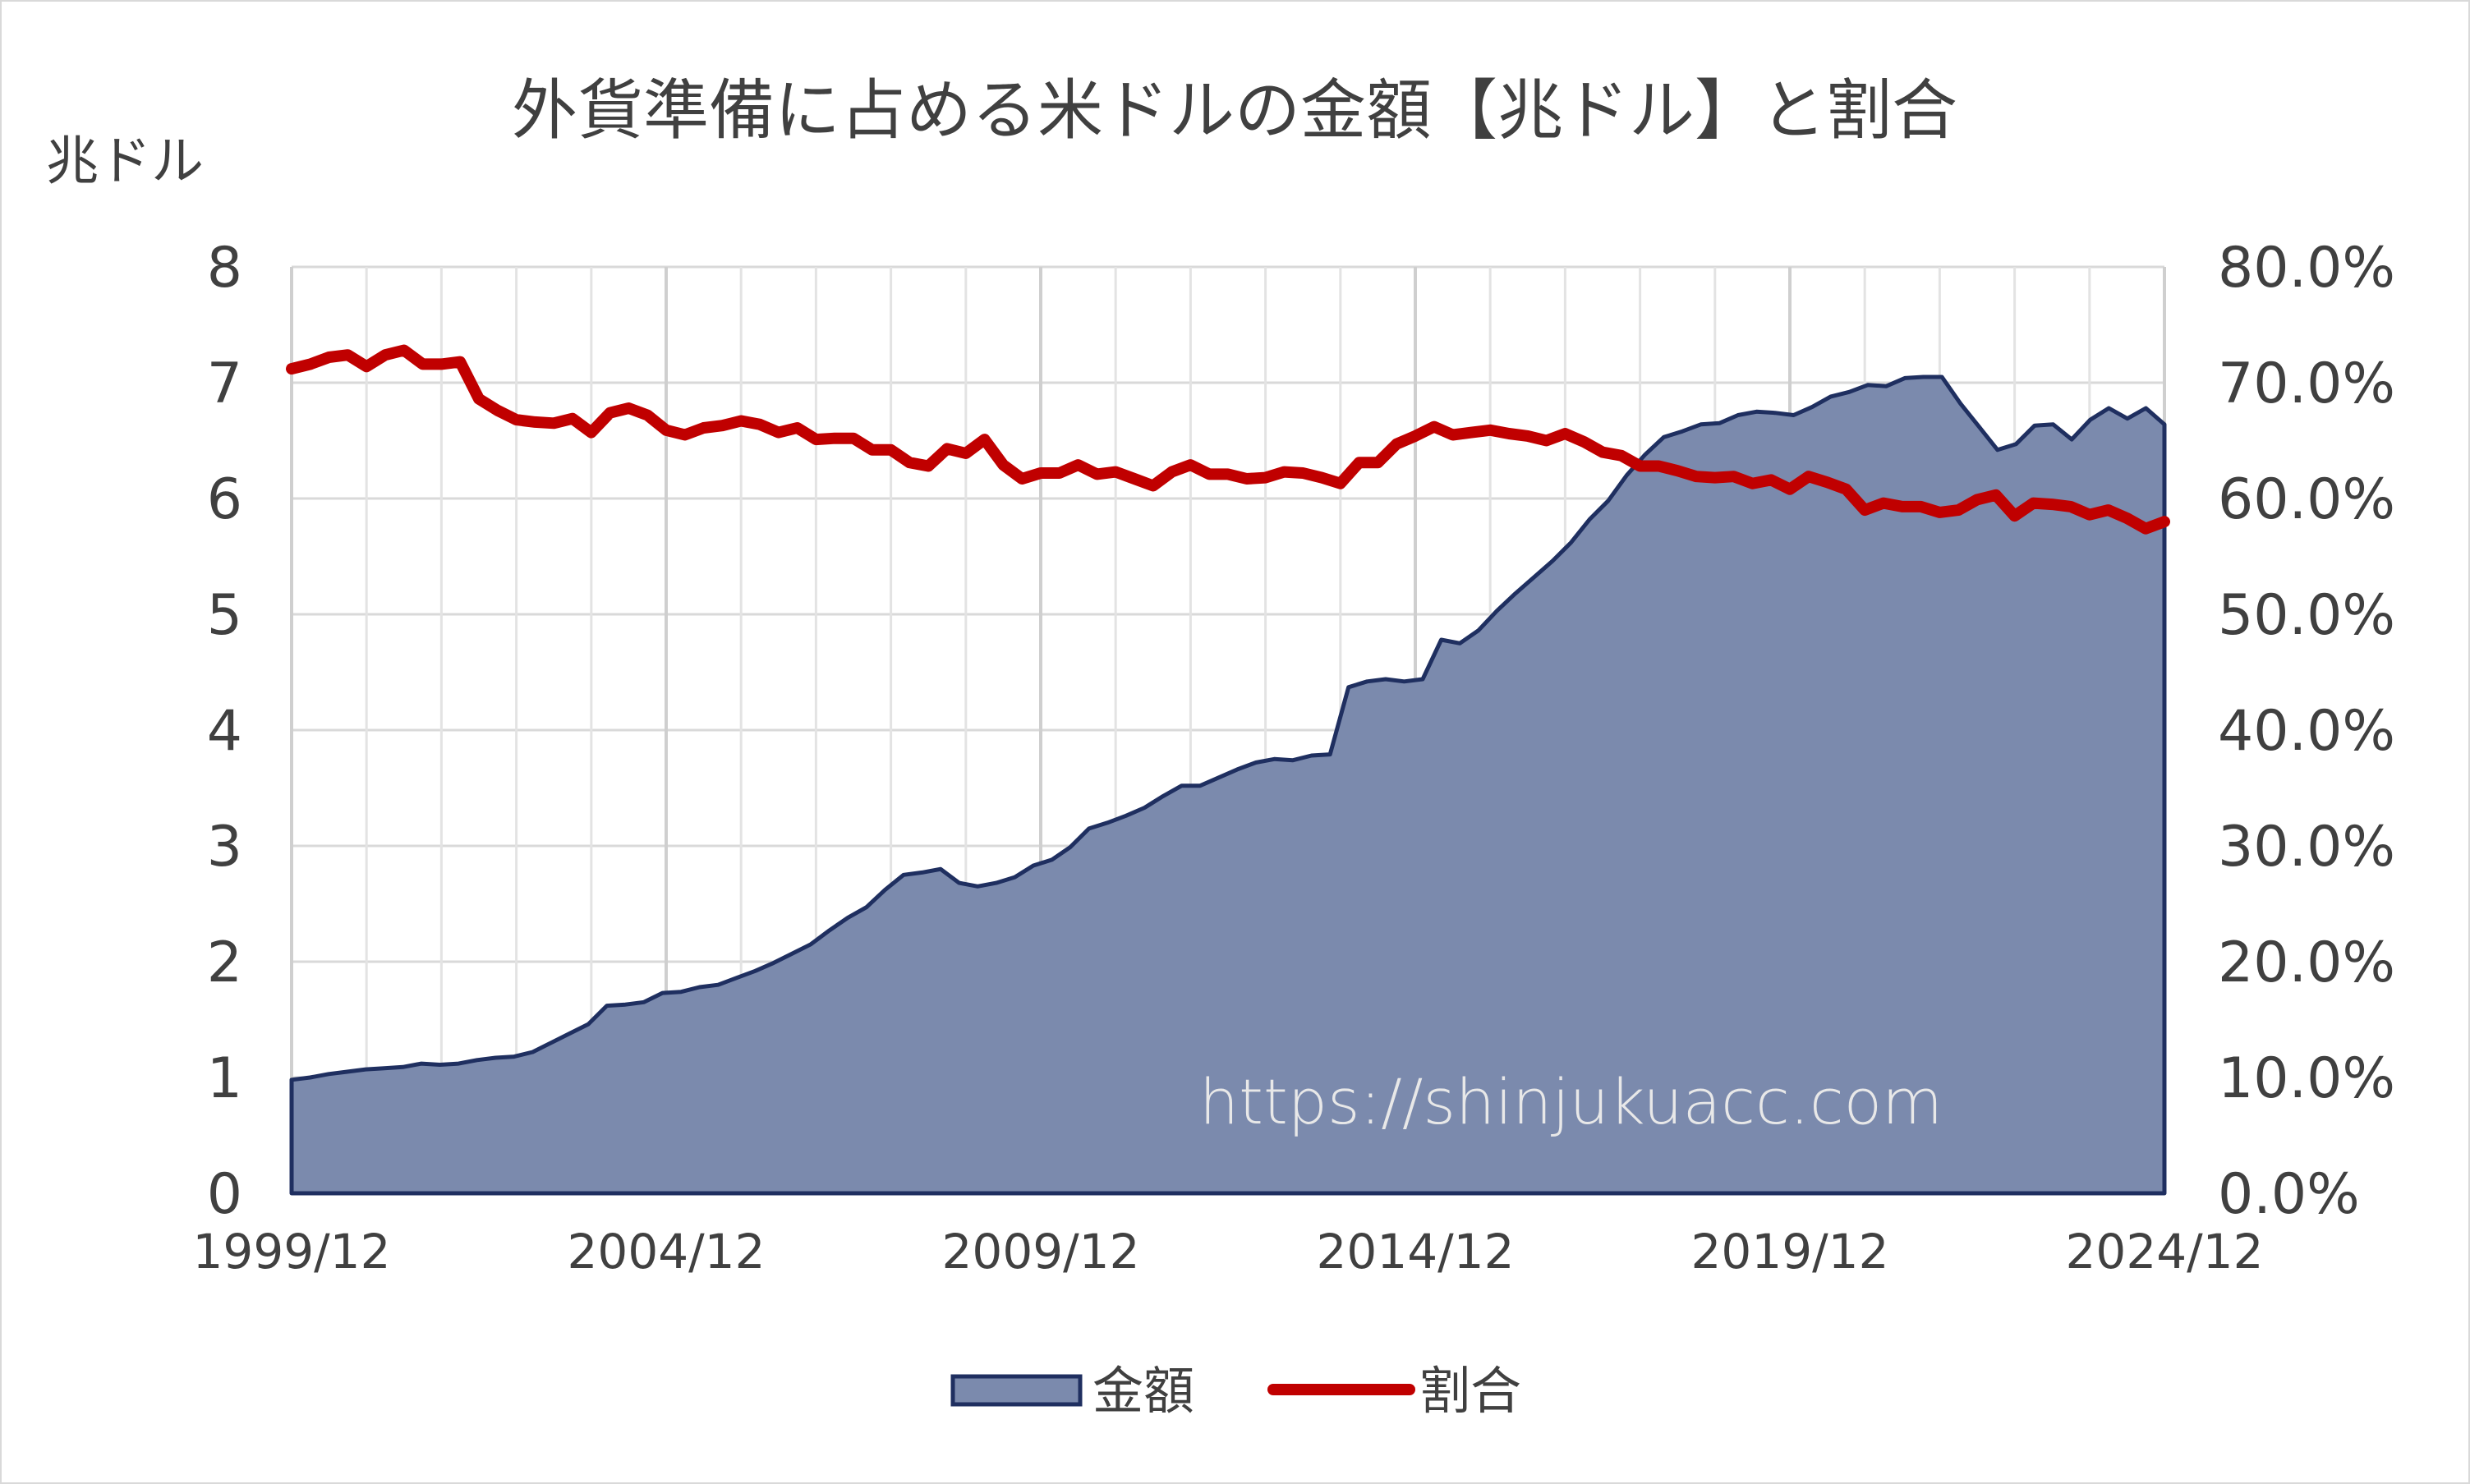 This screenshot has height=1484, width=2470. What do you see at coordinates (1416, 1252) in the screenshot?
I see `x-tick-label: 2014/12` at bounding box center [1416, 1252].